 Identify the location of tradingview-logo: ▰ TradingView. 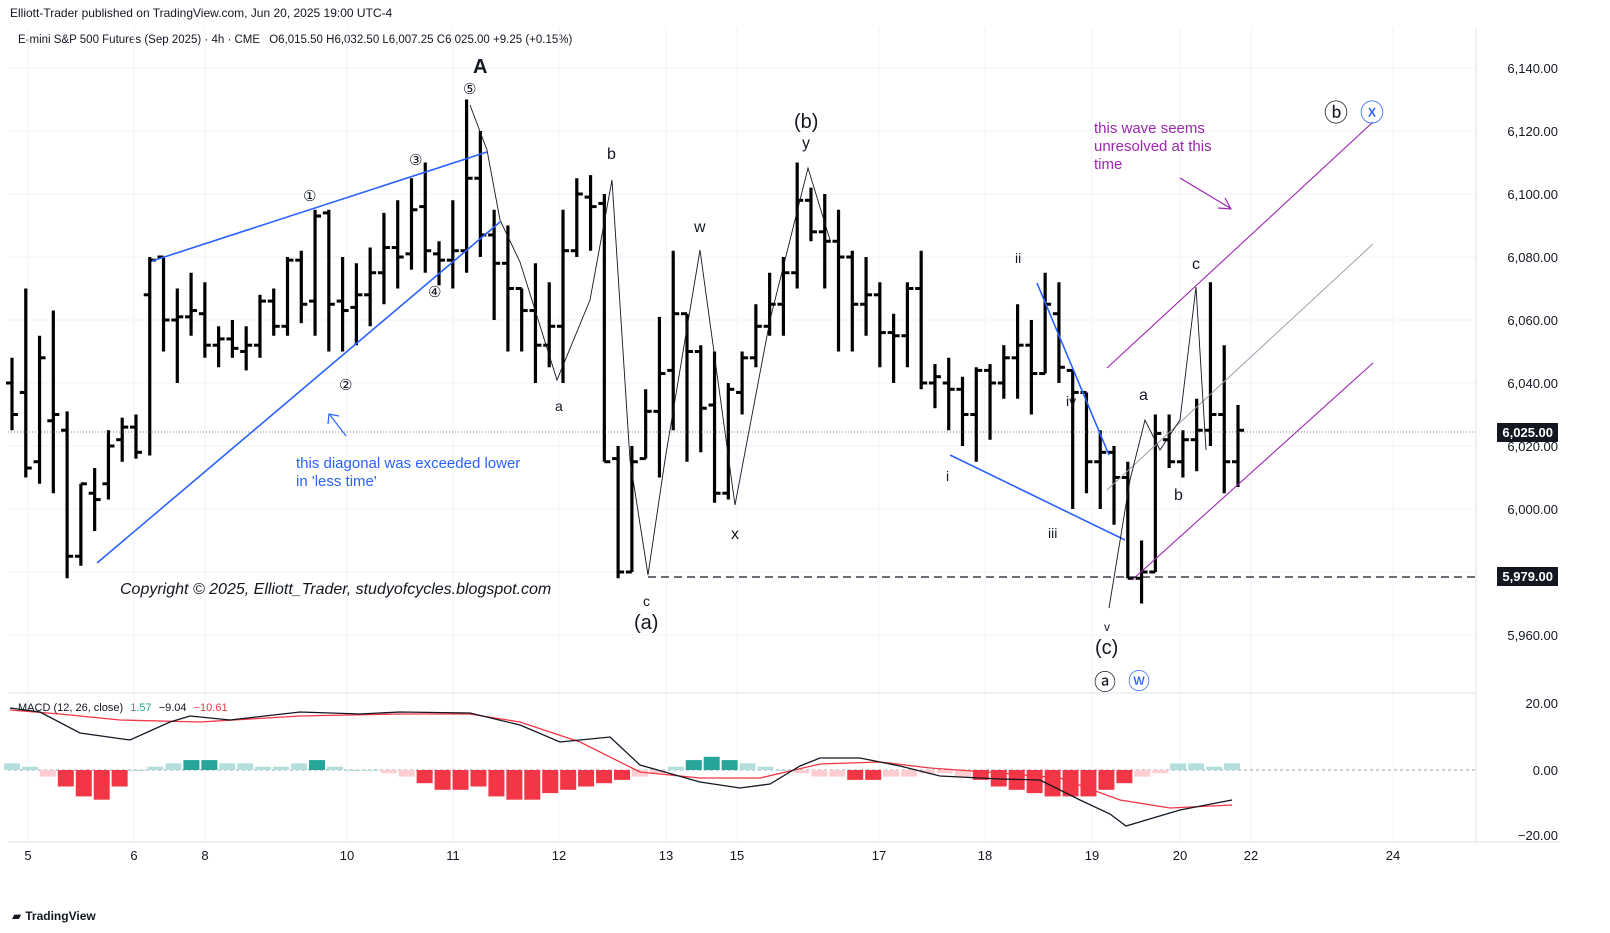
(54, 916).